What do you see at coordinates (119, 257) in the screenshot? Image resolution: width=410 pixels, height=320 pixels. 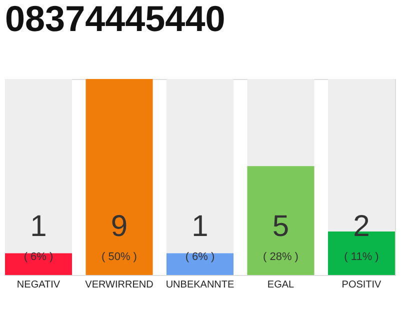 I see `annotation: ( 50% )` at bounding box center [119, 257].